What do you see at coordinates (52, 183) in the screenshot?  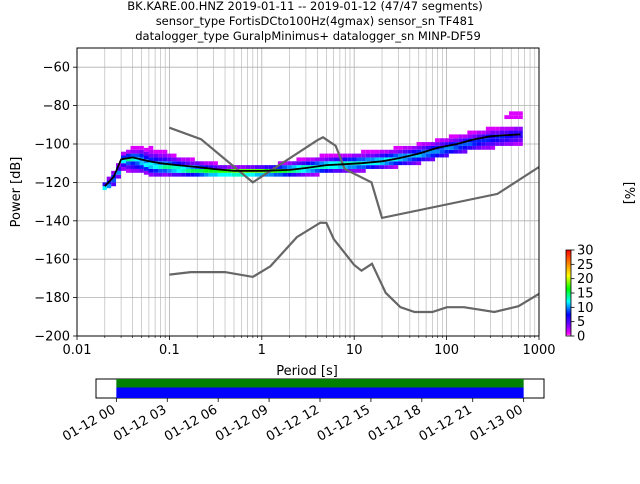 I see `y-tick-label: −120` at bounding box center [52, 183].